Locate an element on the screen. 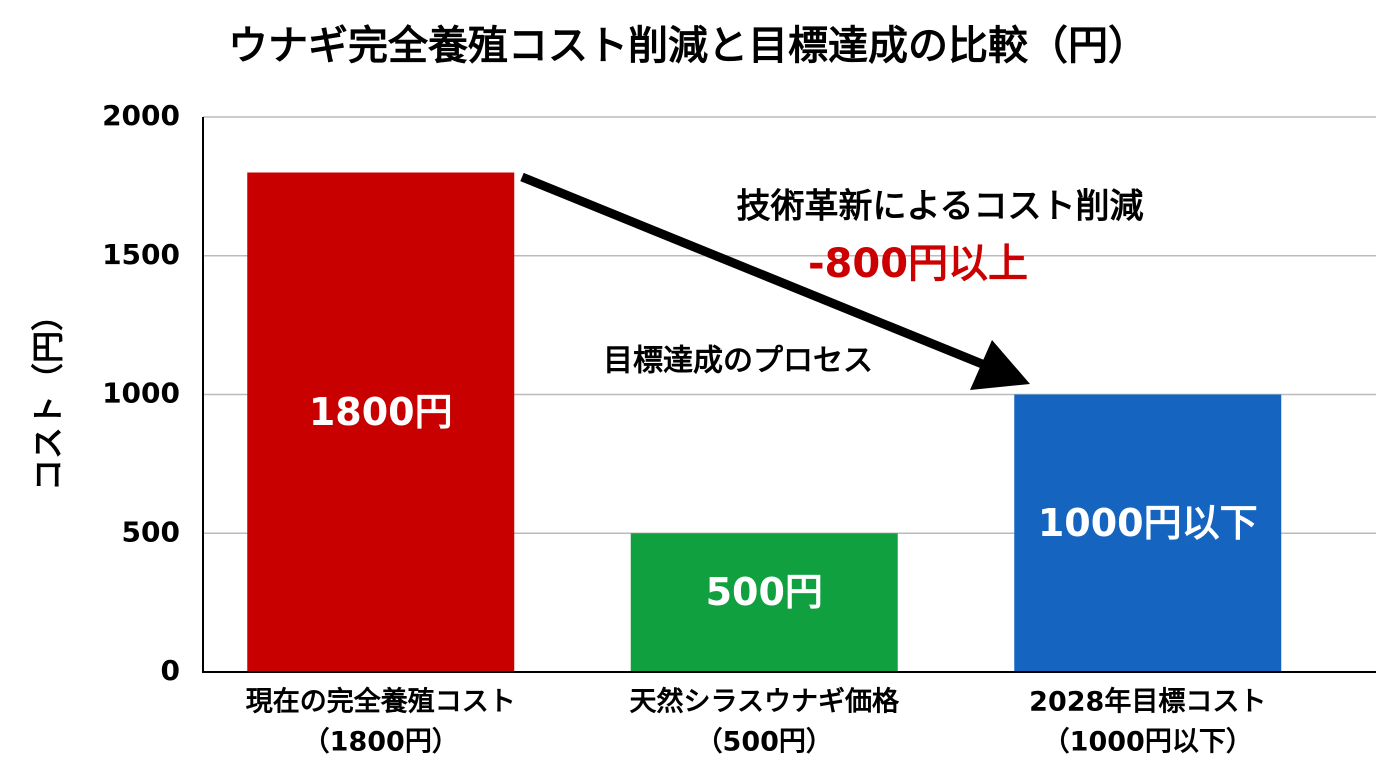 The image size is (1376, 768). y-tick-label: 2000 is located at coordinates (141, 115).